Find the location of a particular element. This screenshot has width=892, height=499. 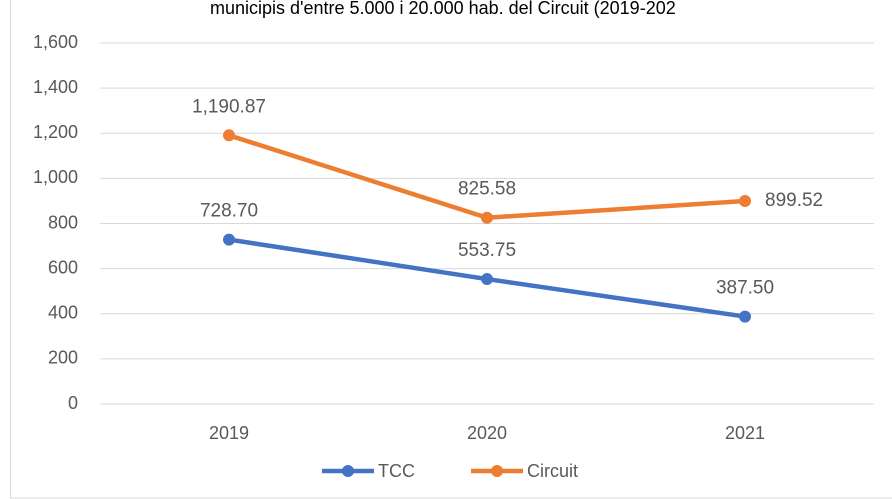

data-label: 899.52 is located at coordinates (794, 200).